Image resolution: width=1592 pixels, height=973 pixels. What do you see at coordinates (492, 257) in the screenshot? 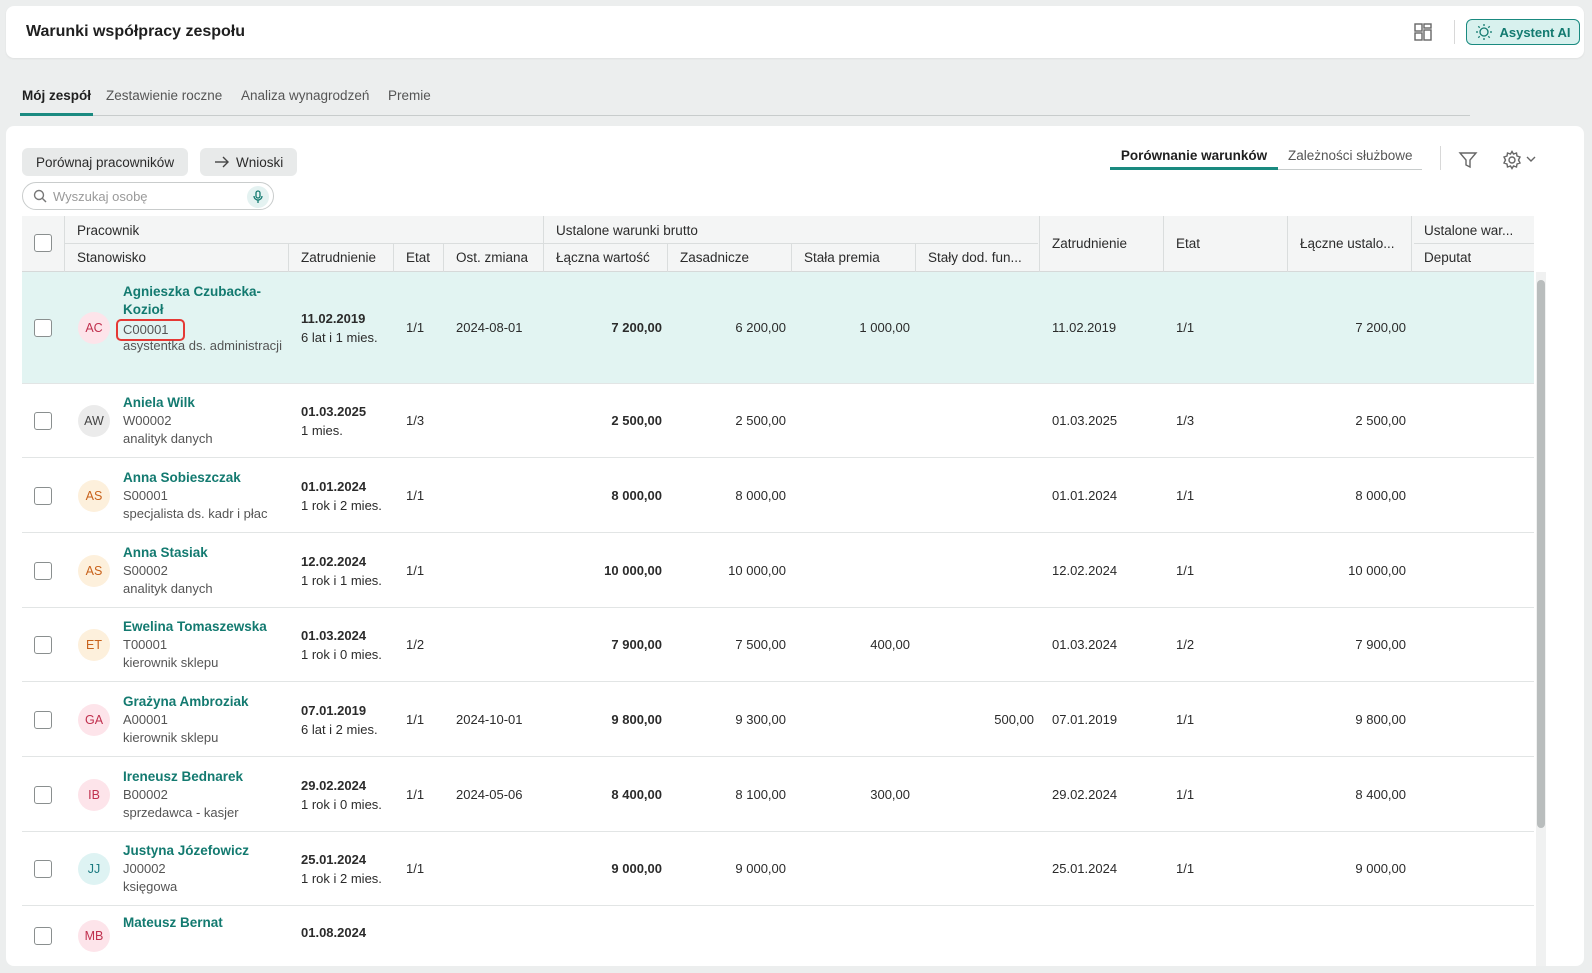
I see `header-last-change: Ost. zmiana` at bounding box center [492, 257].